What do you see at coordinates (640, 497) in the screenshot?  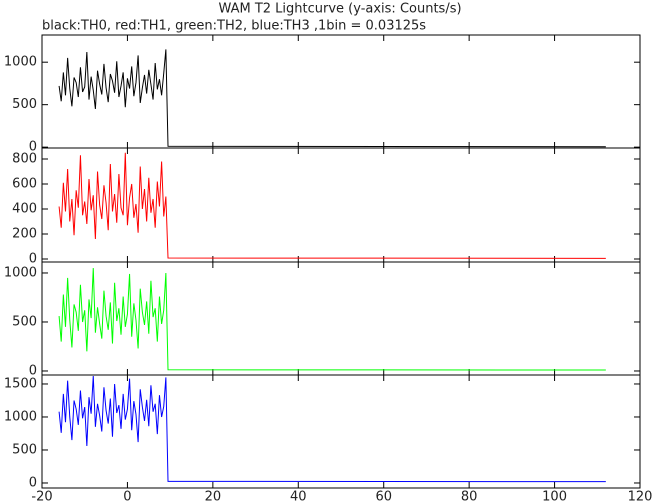 I see `x-tick-label: 120` at bounding box center [640, 497].